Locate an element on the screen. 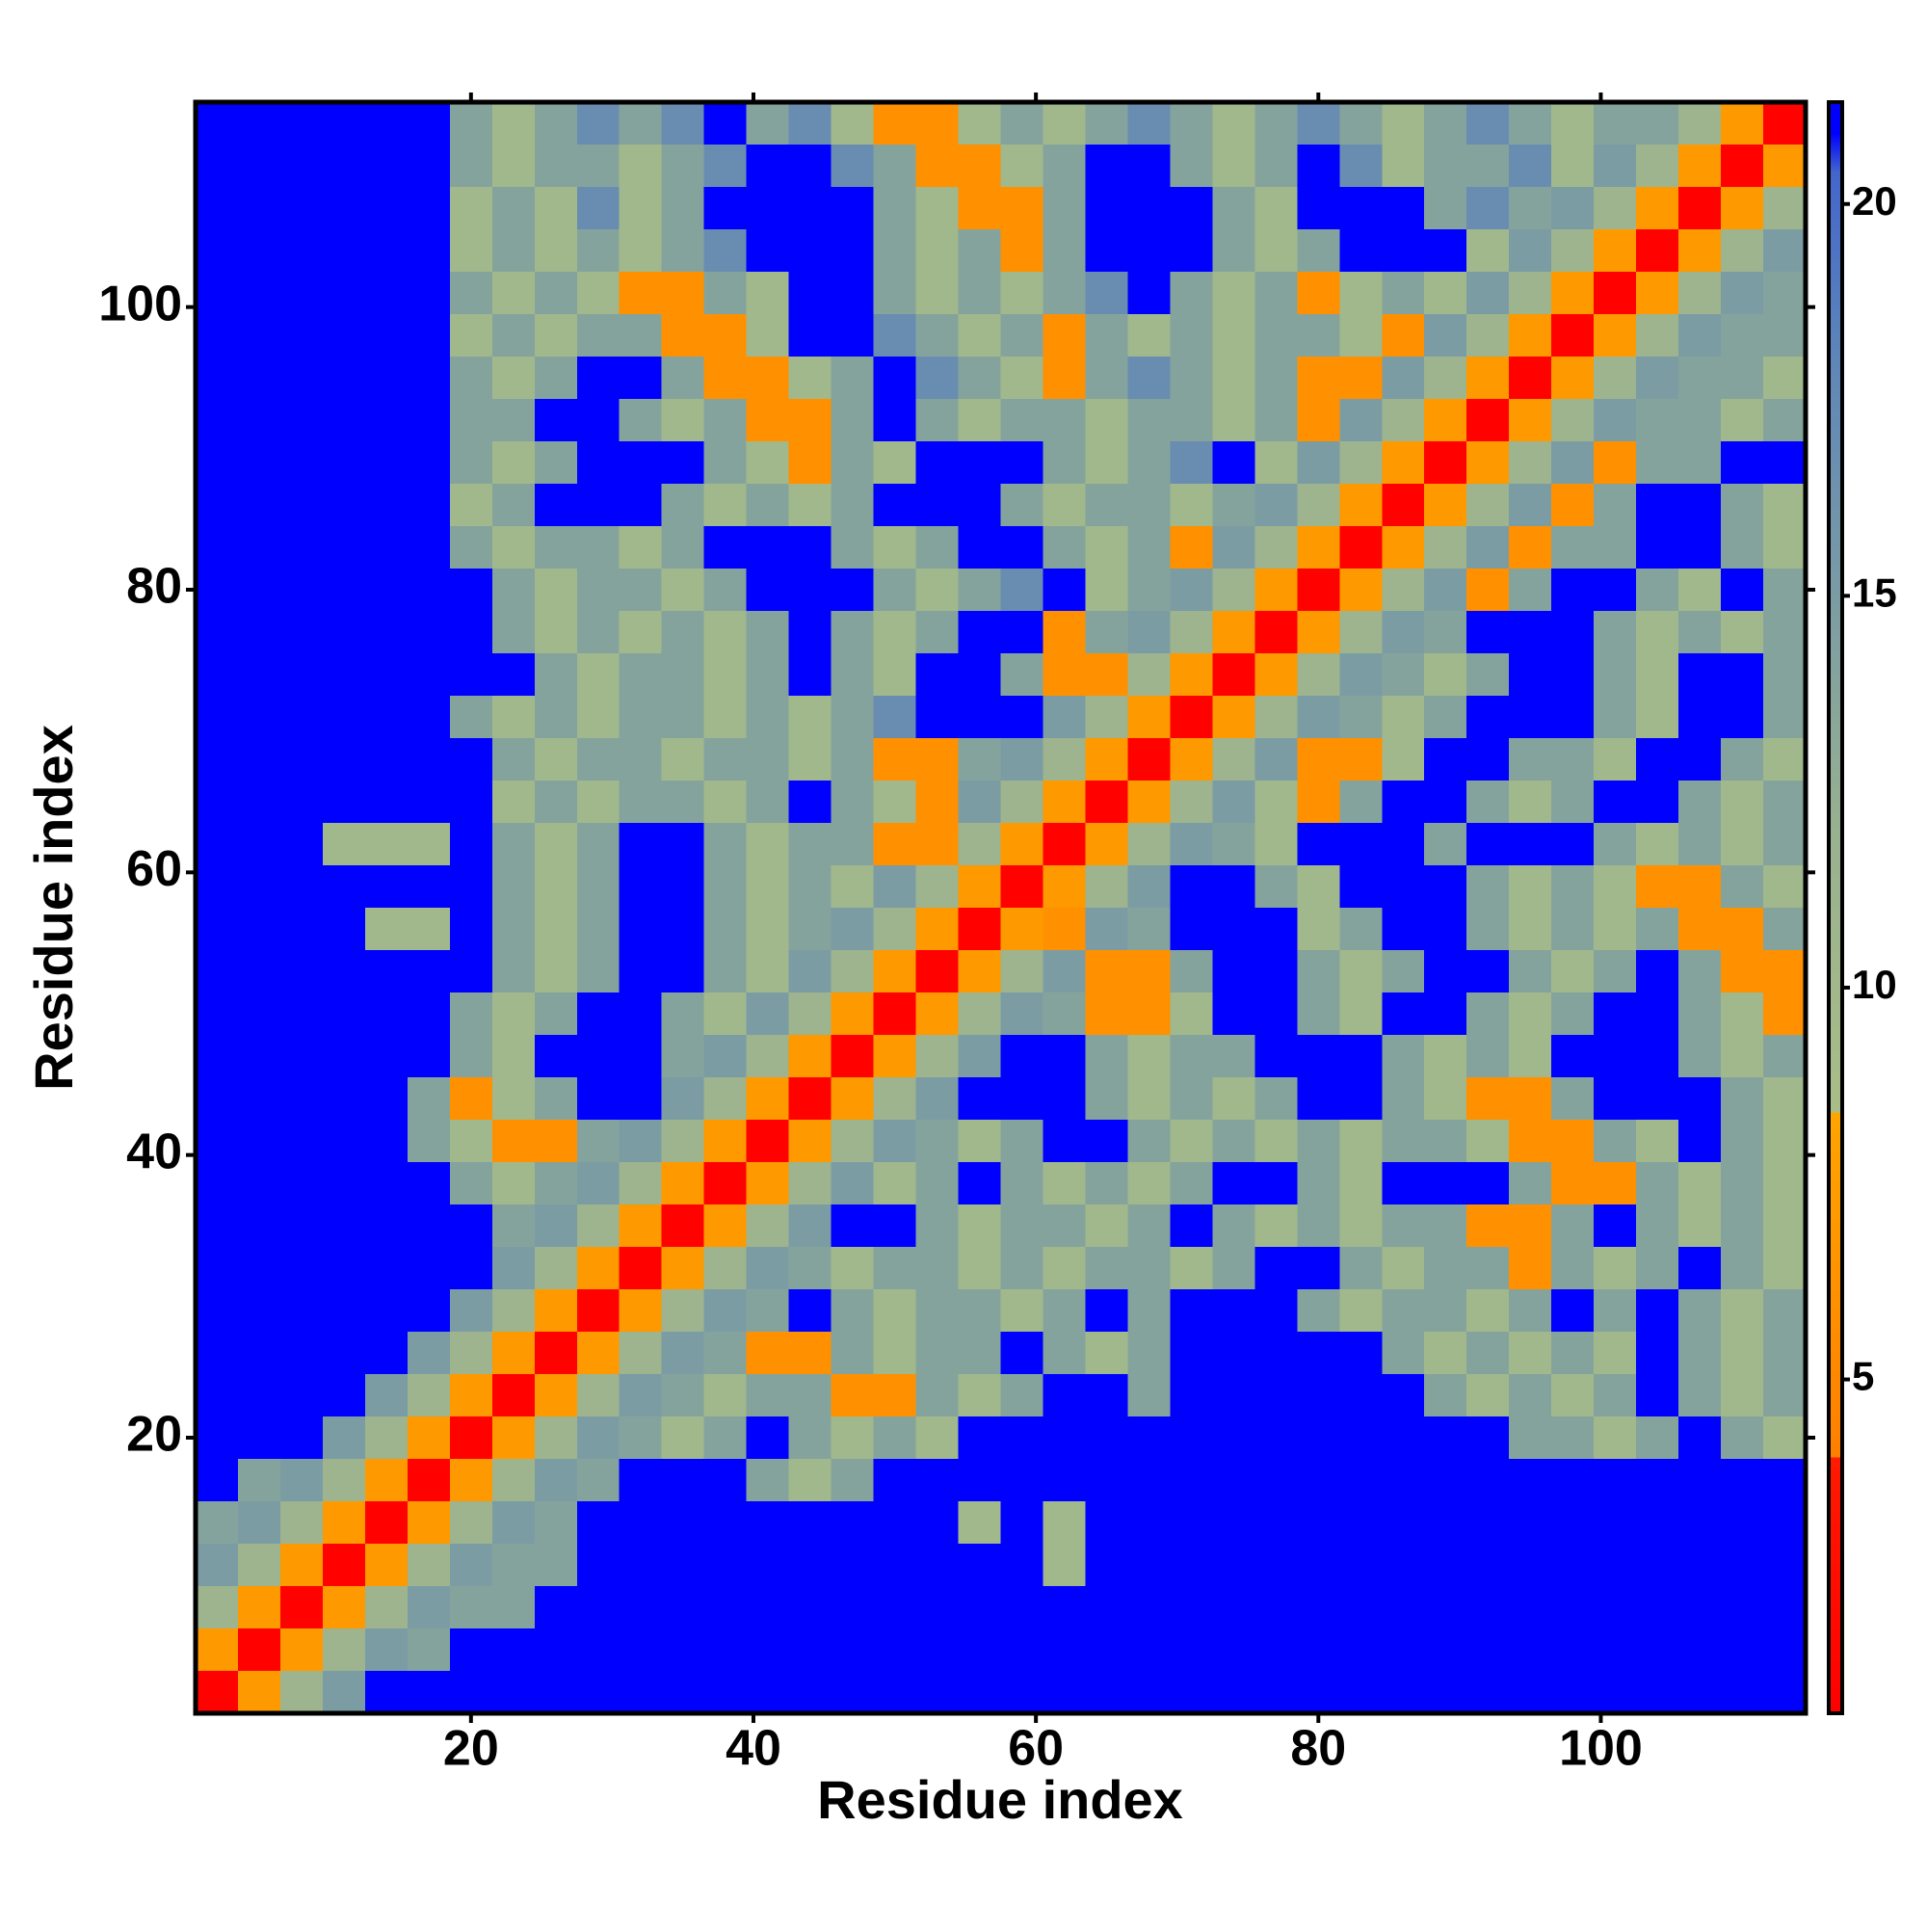  y-axis-title: Residue index is located at coordinates (53, 908).